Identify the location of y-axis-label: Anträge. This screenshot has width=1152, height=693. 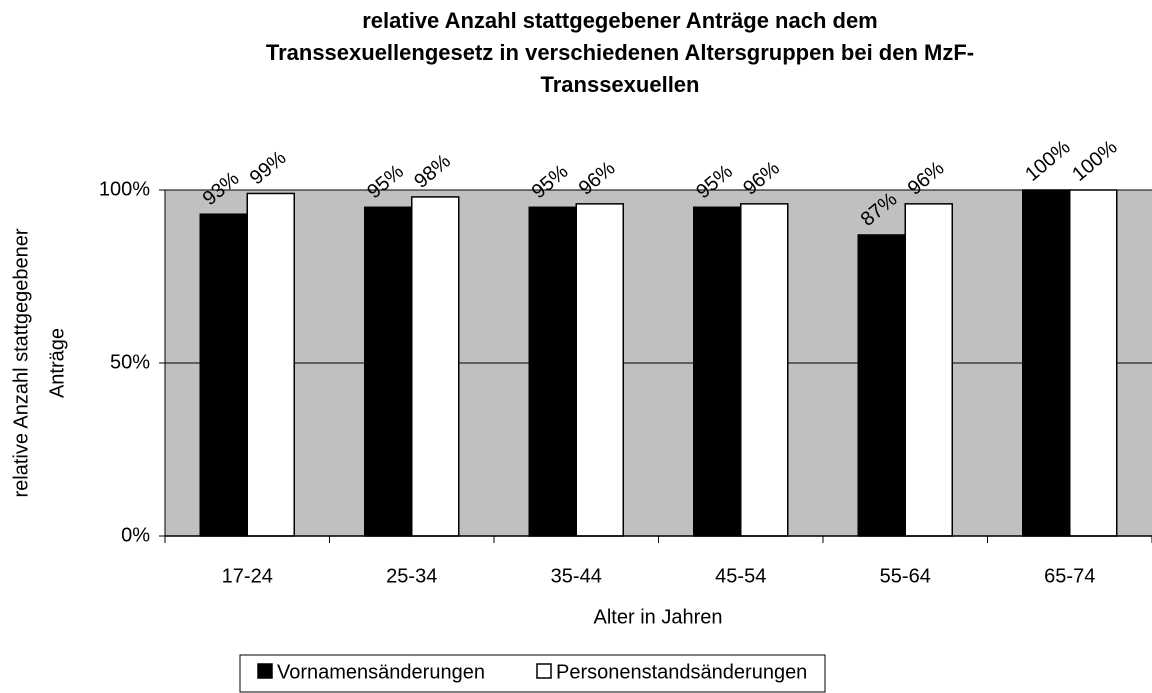
(57, 363).